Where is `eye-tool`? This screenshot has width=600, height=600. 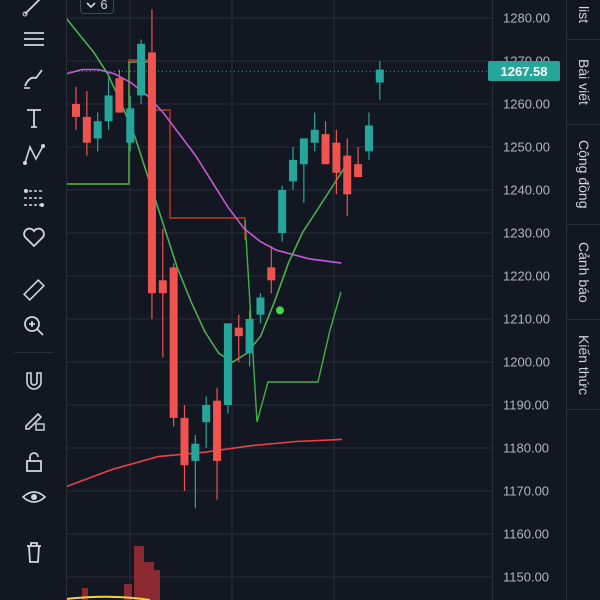 eye-tool is located at coordinates (34, 499).